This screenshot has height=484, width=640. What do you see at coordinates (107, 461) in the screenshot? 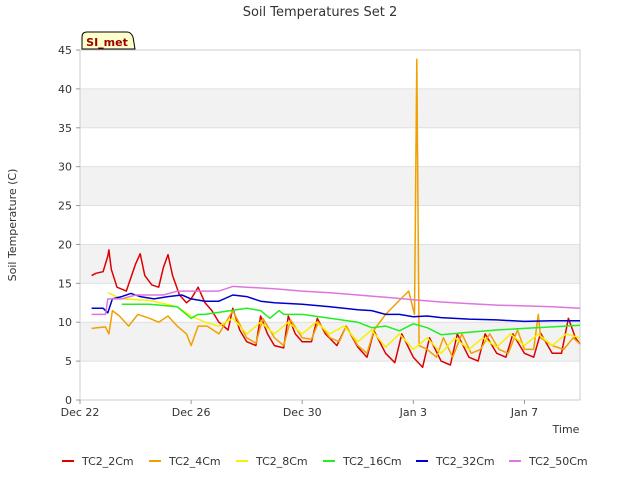
I see `legend-label: TC2_2Cm` at bounding box center [107, 461].